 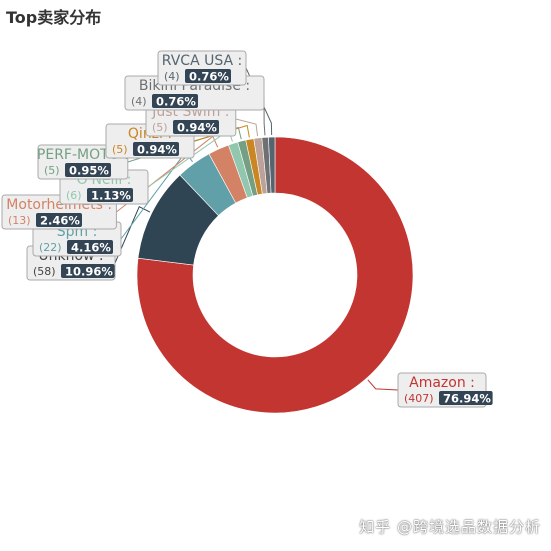 I want to click on label-count: (22), so click(x=50, y=247).